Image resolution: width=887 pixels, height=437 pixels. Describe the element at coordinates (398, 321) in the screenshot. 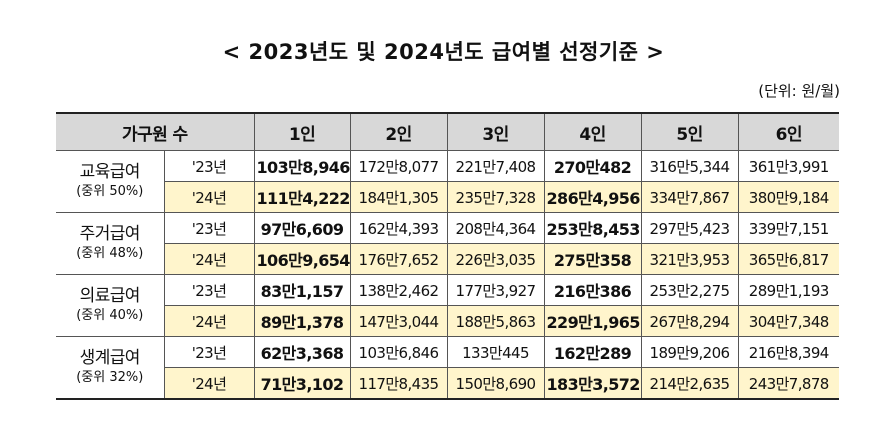

I see `value-cell-2-person: 147만3,044` at that location.